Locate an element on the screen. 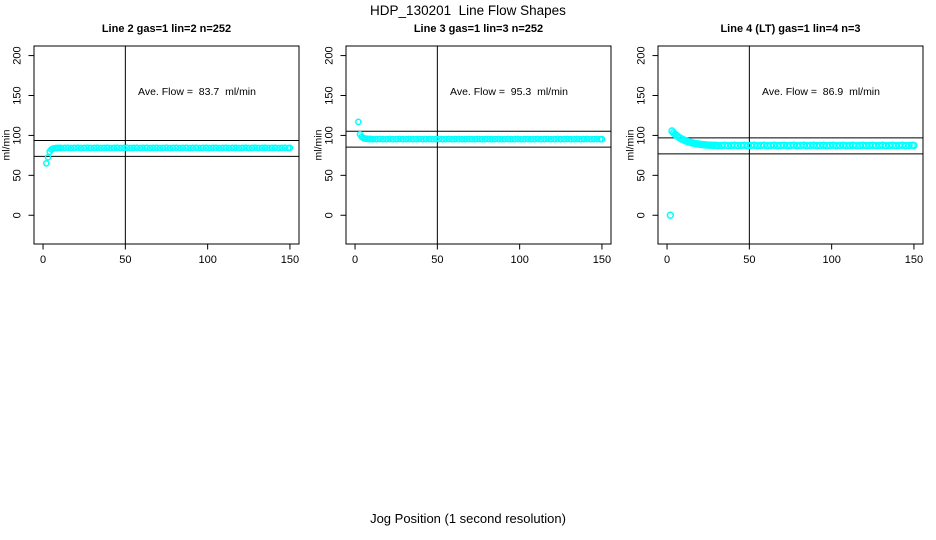 The image size is (936, 540). figure-x-axis-label: Jog Position (1 second resolution) is located at coordinates (468, 518).